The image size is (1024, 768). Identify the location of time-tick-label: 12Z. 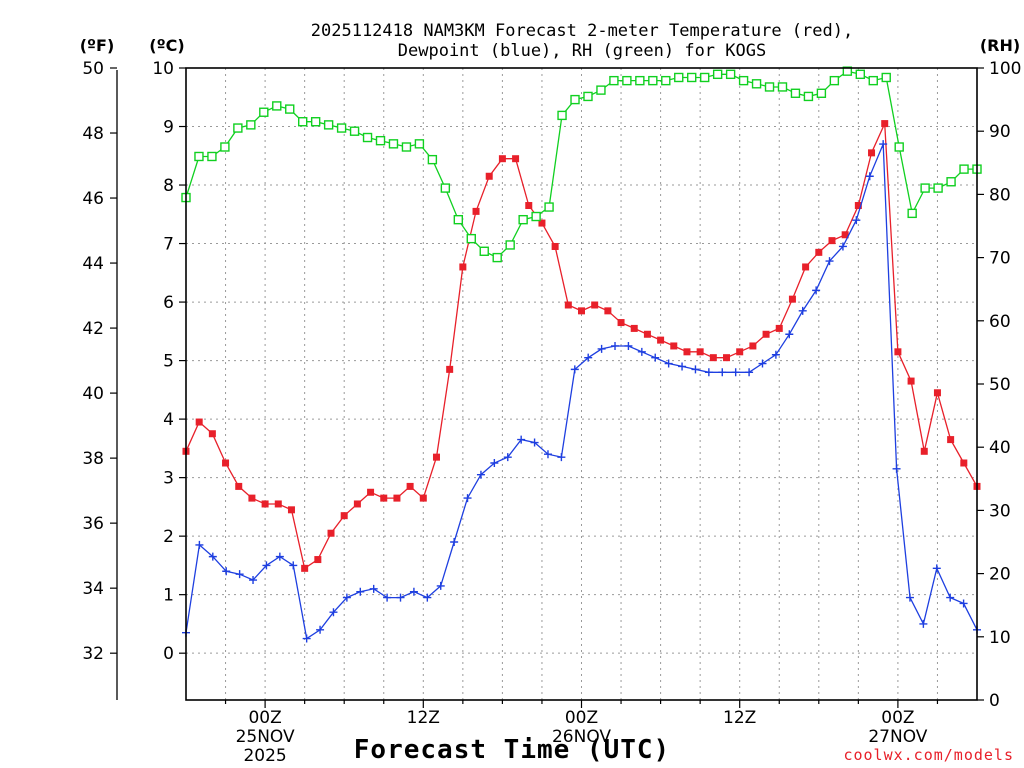
(423, 718).